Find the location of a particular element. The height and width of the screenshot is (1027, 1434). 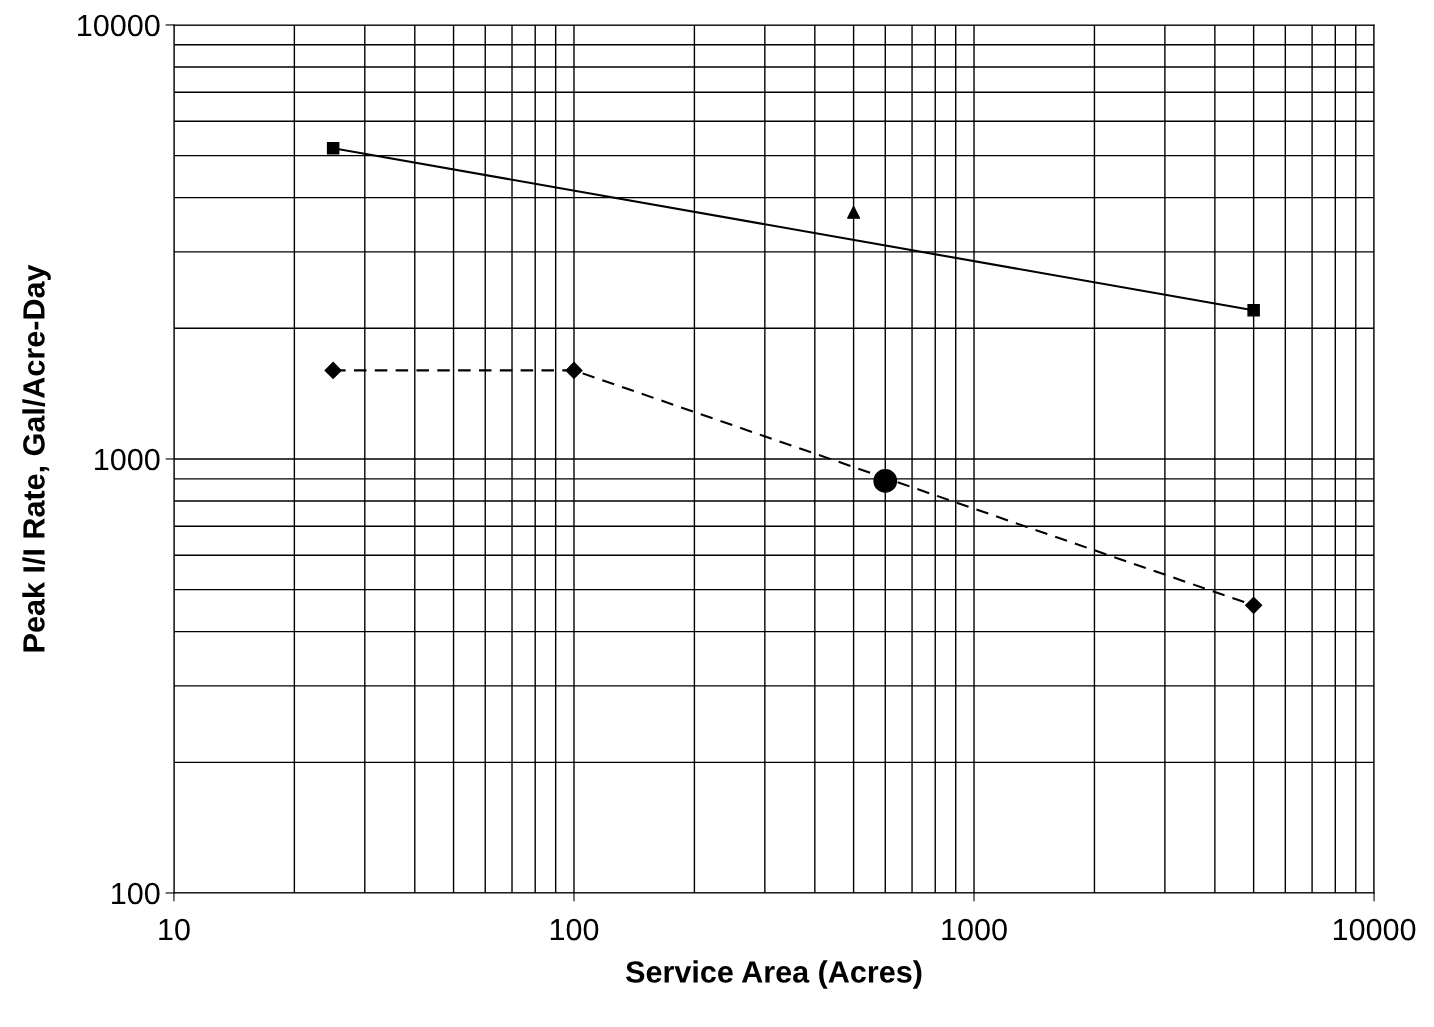

x-tick-label: 10000 is located at coordinates (1374, 929).